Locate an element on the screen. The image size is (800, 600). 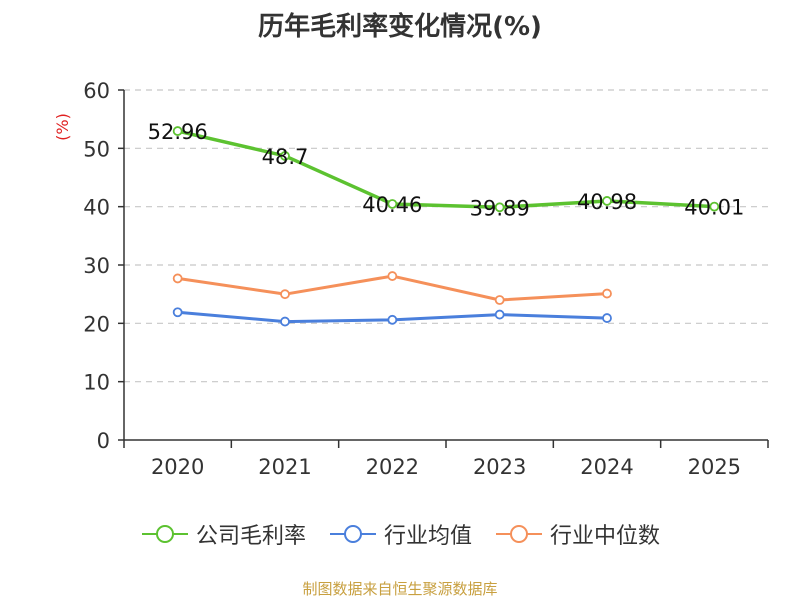
data-label: 40.01 is located at coordinates (714, 208).